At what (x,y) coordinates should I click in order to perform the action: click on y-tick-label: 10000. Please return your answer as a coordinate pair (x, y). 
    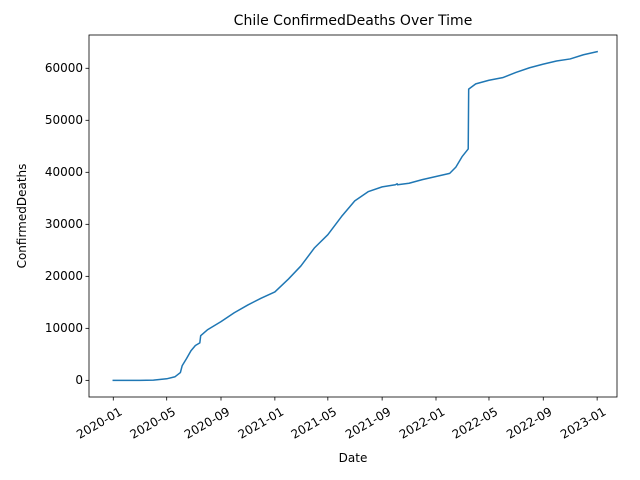
    Looking at the image, I should click on (64, 328).